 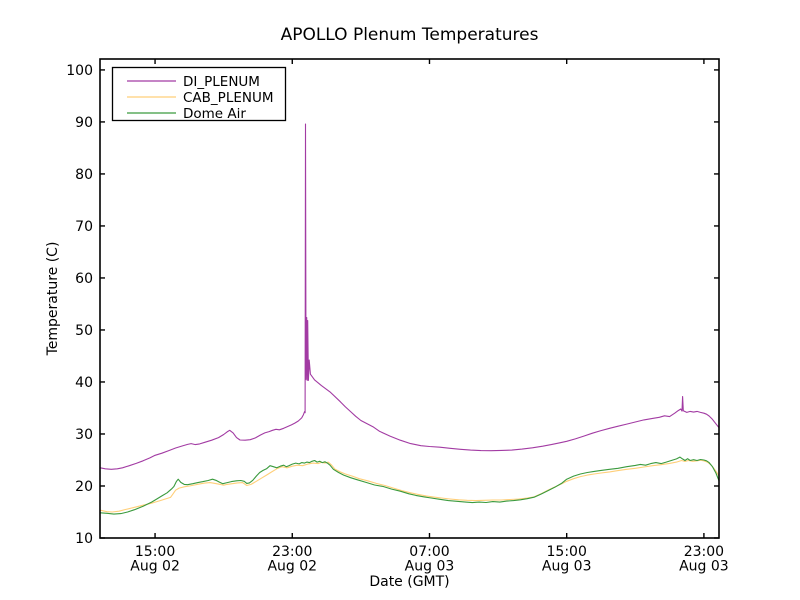 I want to click on y-tick-label: 50, so click(x=84, y=331).